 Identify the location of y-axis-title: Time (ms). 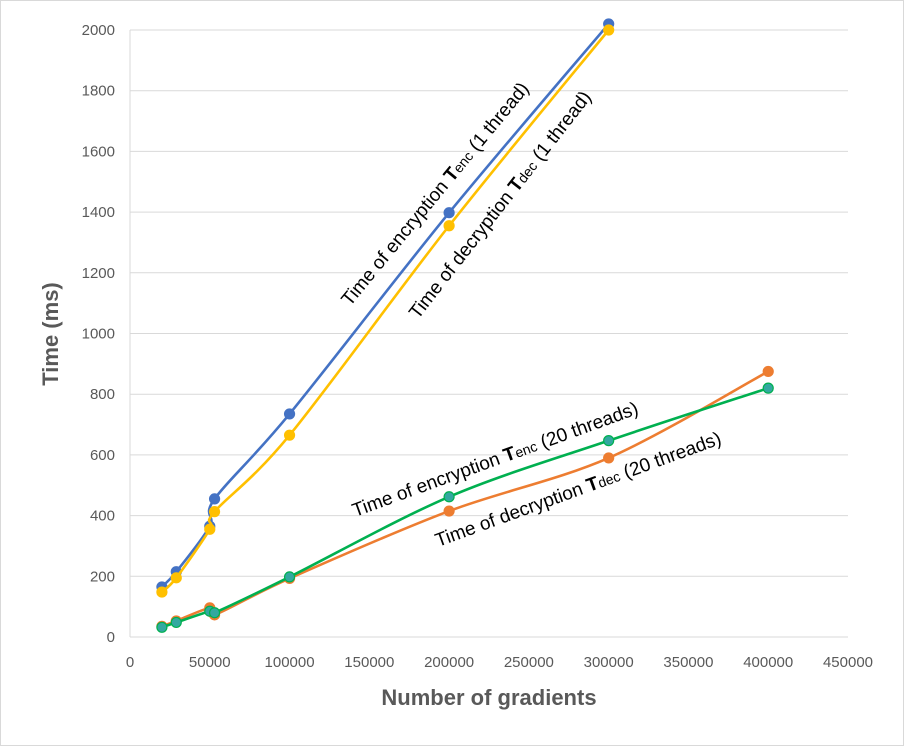
(50, 334).